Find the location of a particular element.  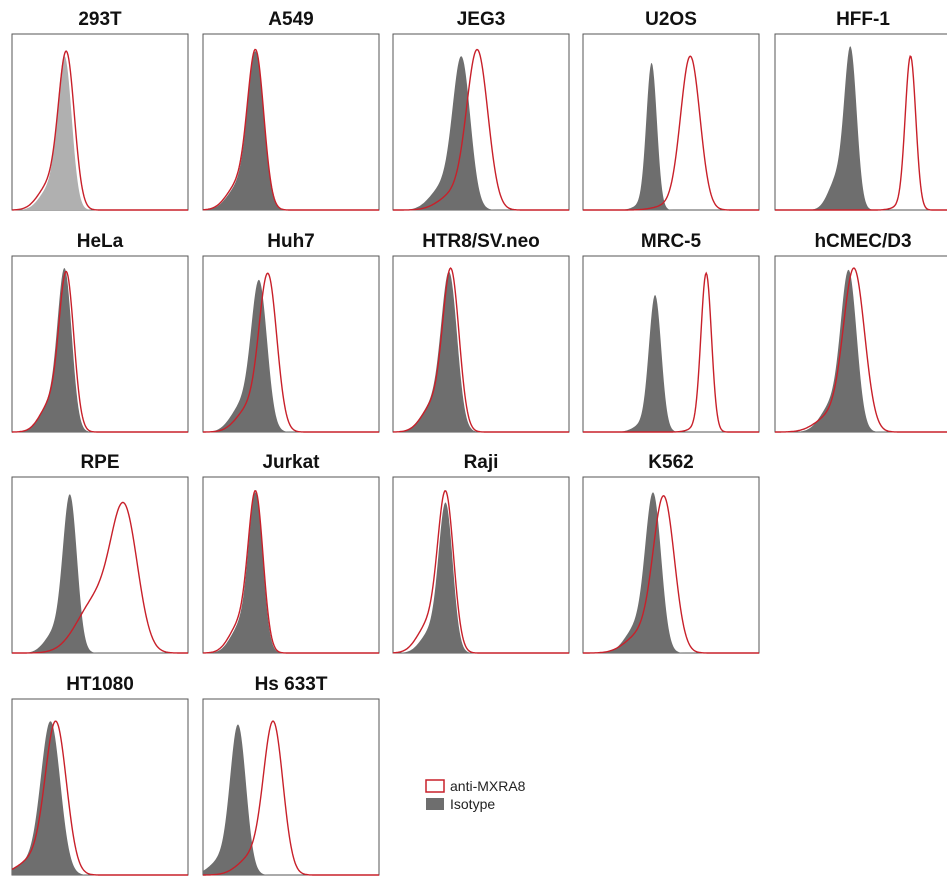

panel-title: K562 is located at coordinates (670, 462).